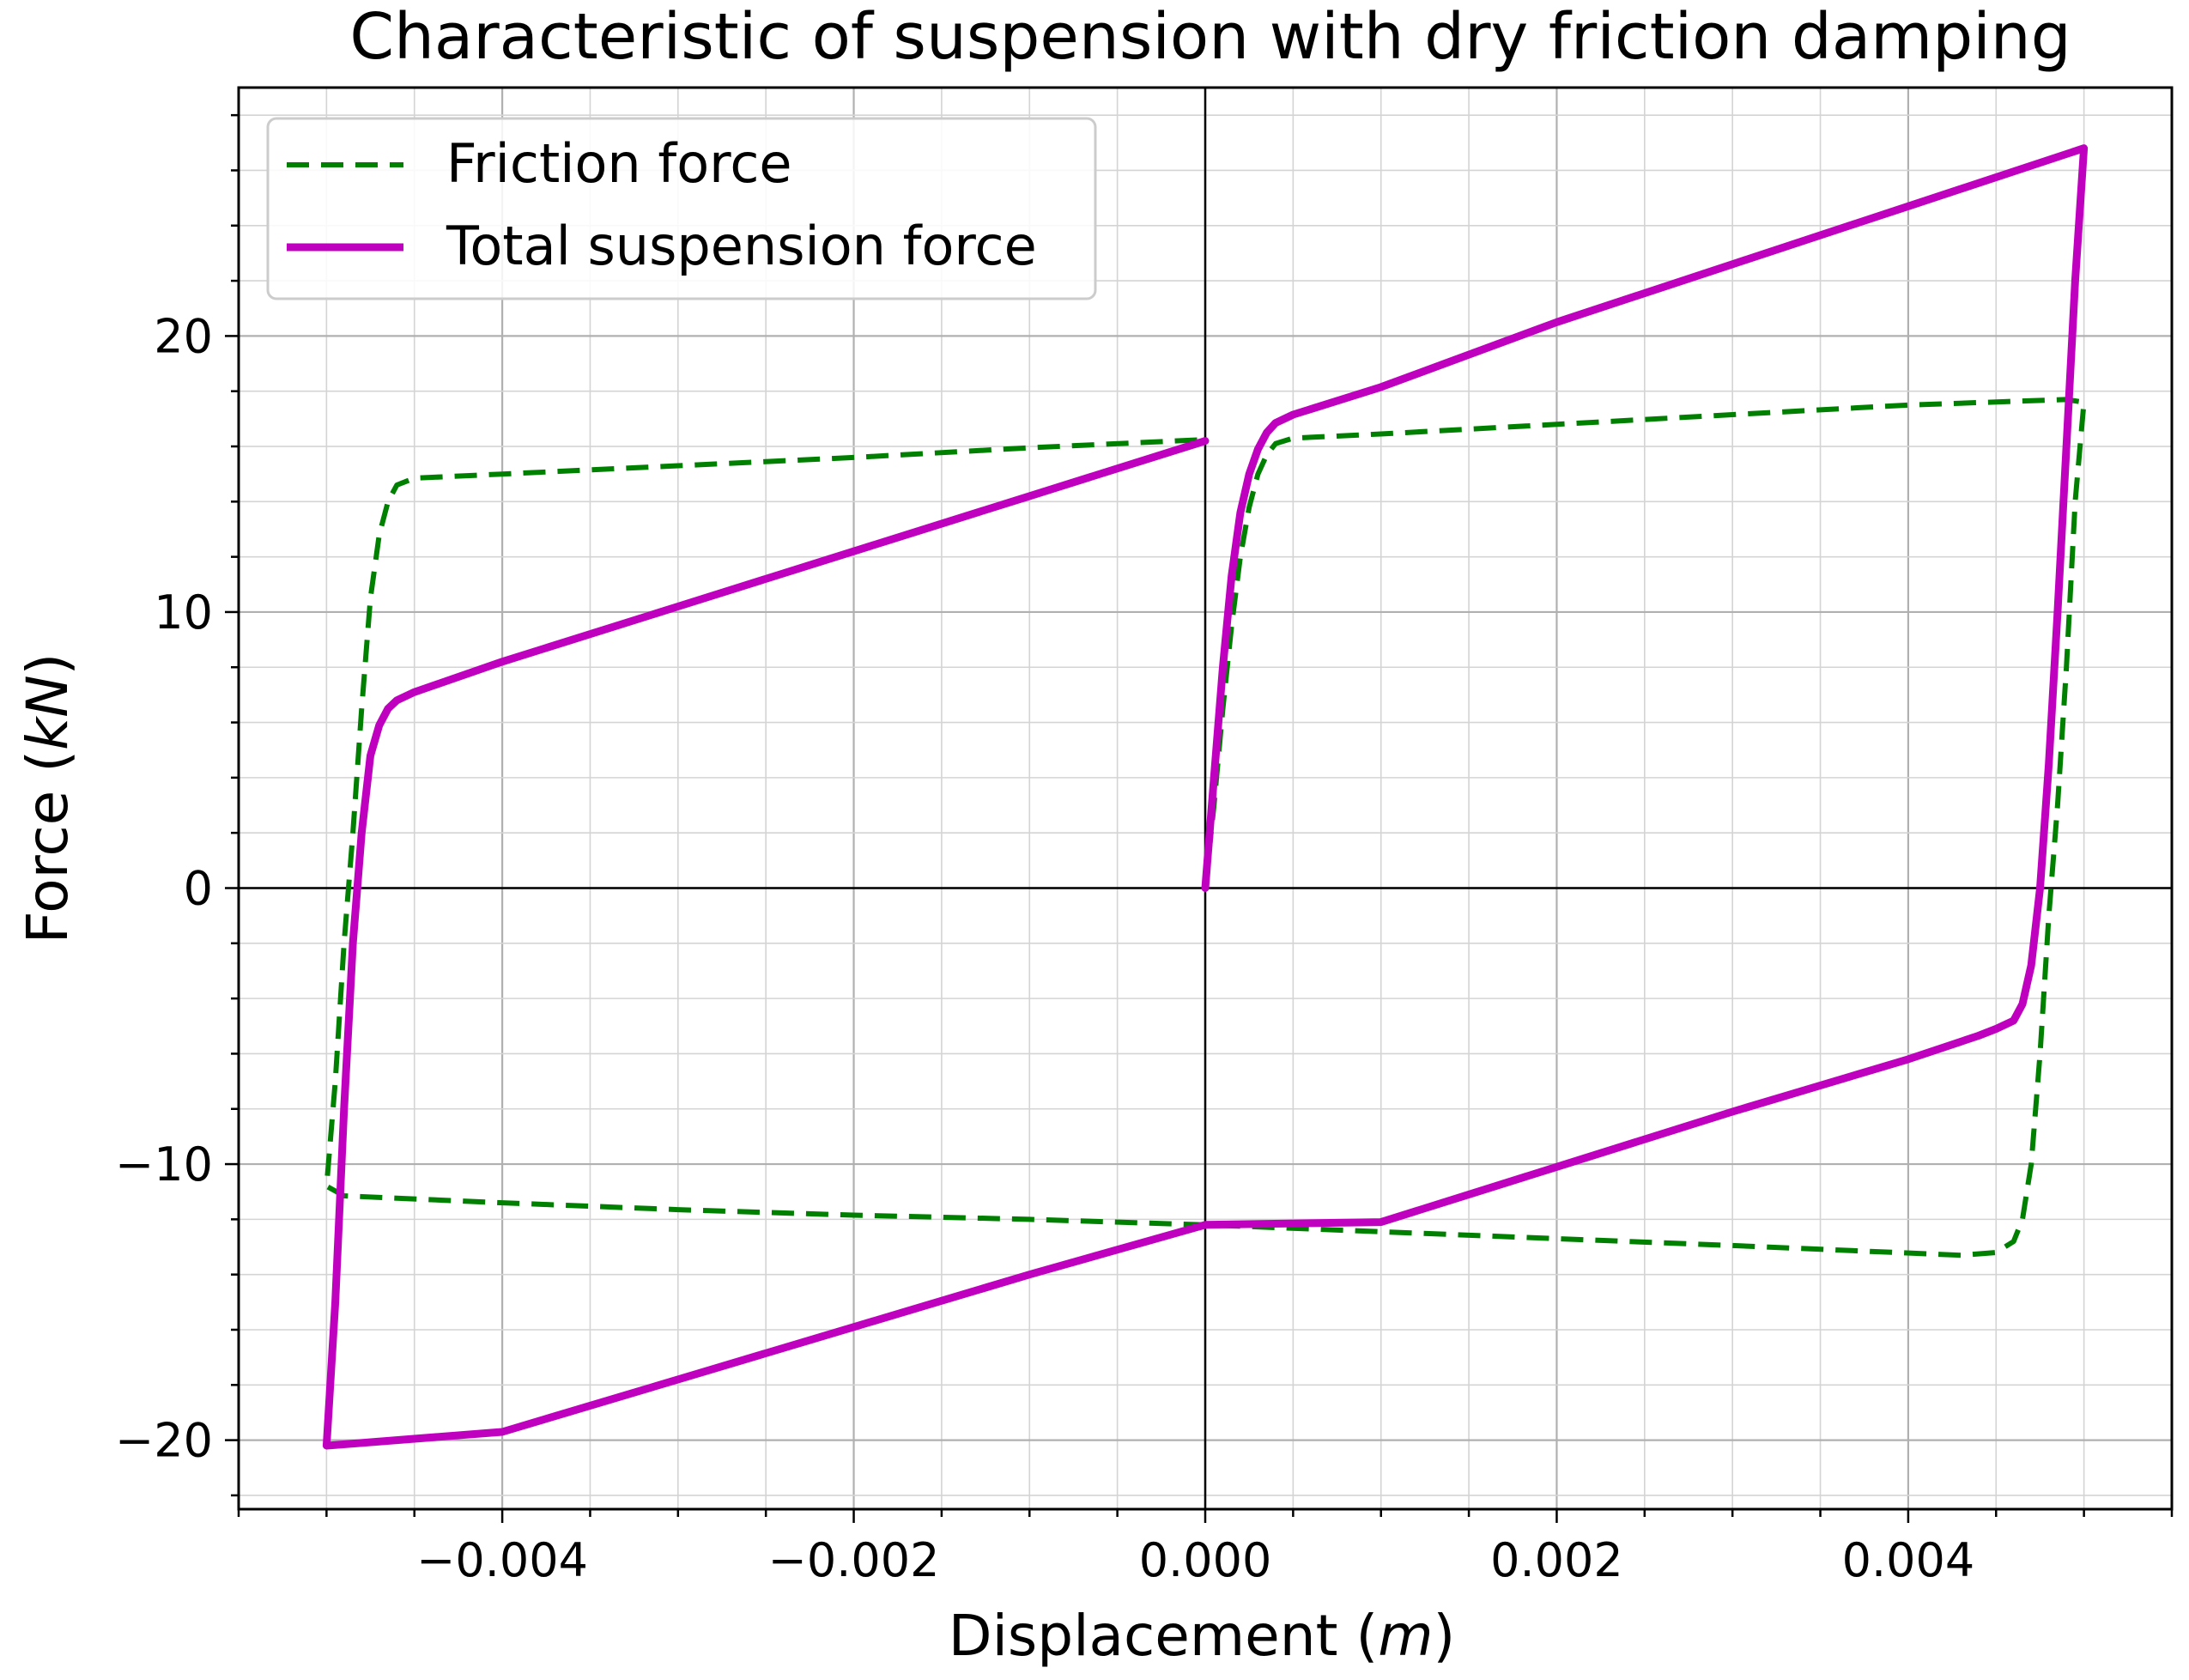 This screenshot has height=1680, width=2189. What do you see at coordinates (1908, 1560) in the screenshot?
I see `x-tick-label: 0.004` at bounding box center [1908, 1560].